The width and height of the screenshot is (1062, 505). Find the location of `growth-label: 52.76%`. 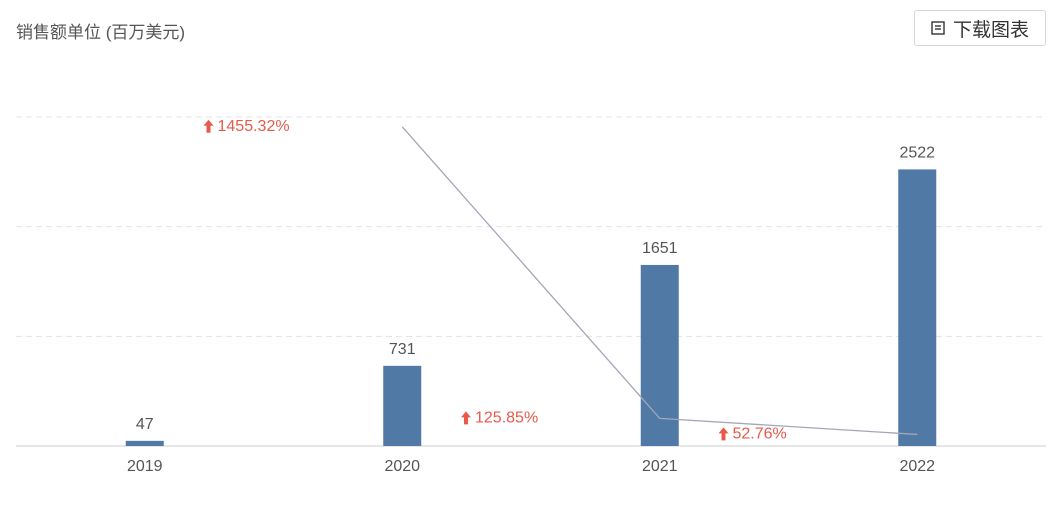

growth-label: 52.76% is located at coordinates (752, 434).